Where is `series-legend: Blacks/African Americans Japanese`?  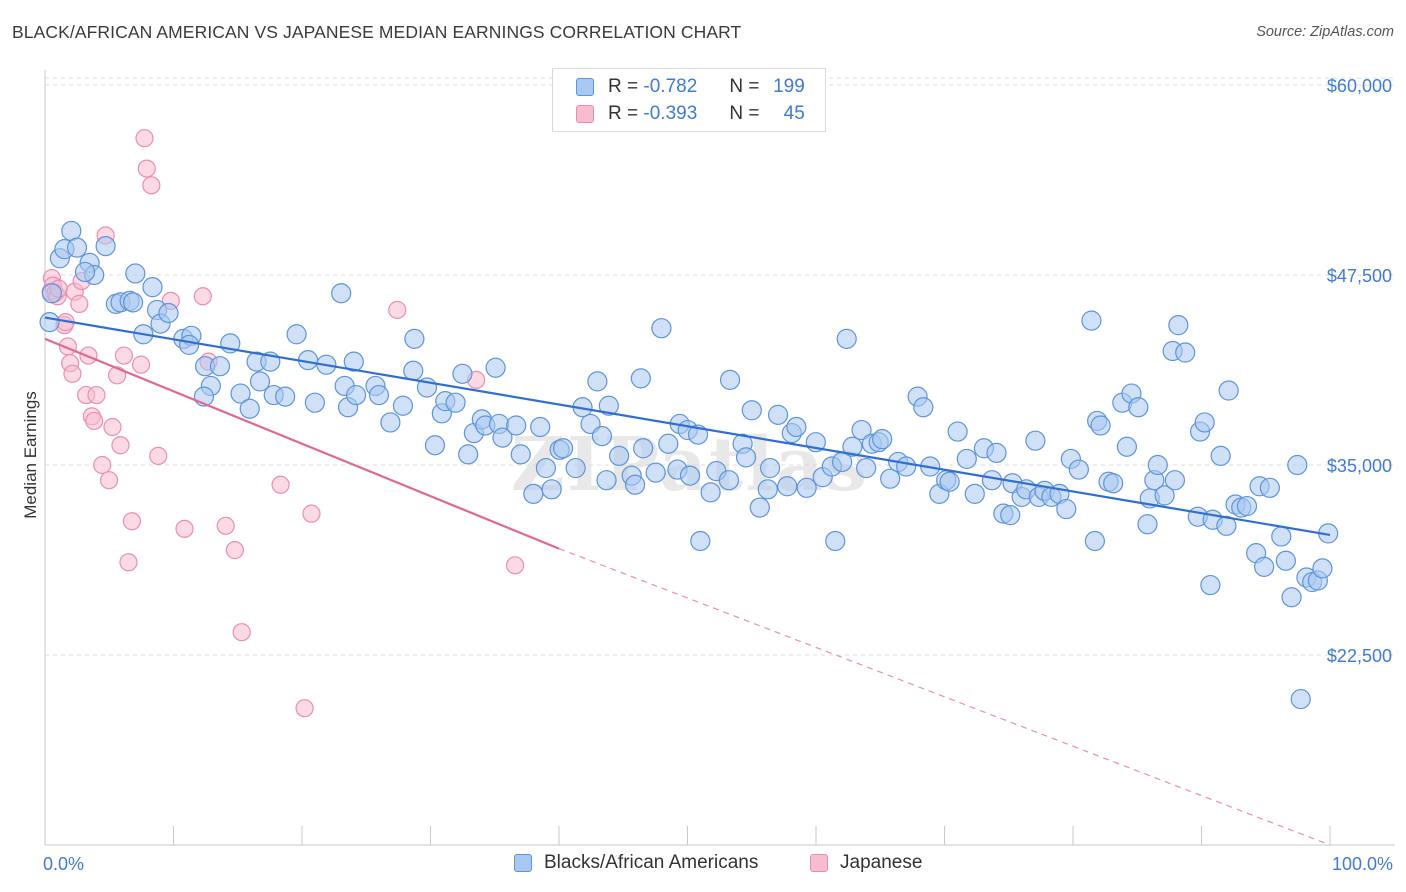
series-legend: Blacks/African Americans Japanese is located at coordinates (703, 864).